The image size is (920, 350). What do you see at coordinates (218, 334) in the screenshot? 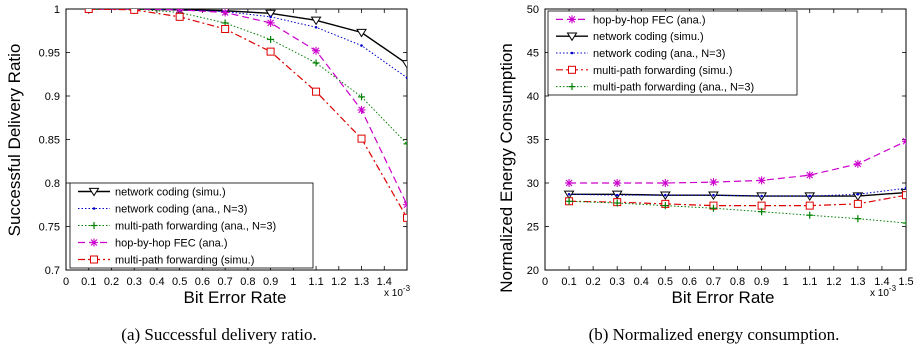
I see `chart-a-caption: (a) Successful delivery ratio.` at bounding box center [218, 334].